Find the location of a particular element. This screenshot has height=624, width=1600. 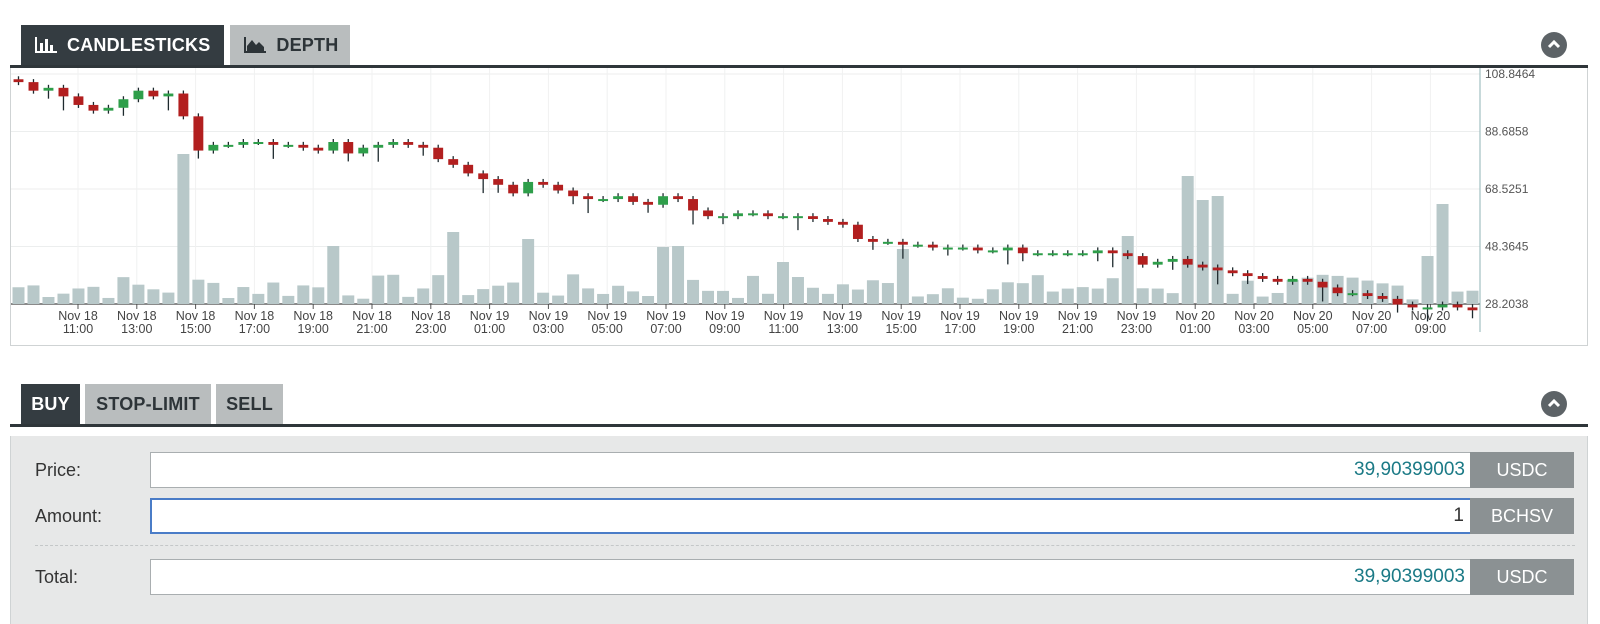

chevron-up-icon is located at coordinates (1554, 404).